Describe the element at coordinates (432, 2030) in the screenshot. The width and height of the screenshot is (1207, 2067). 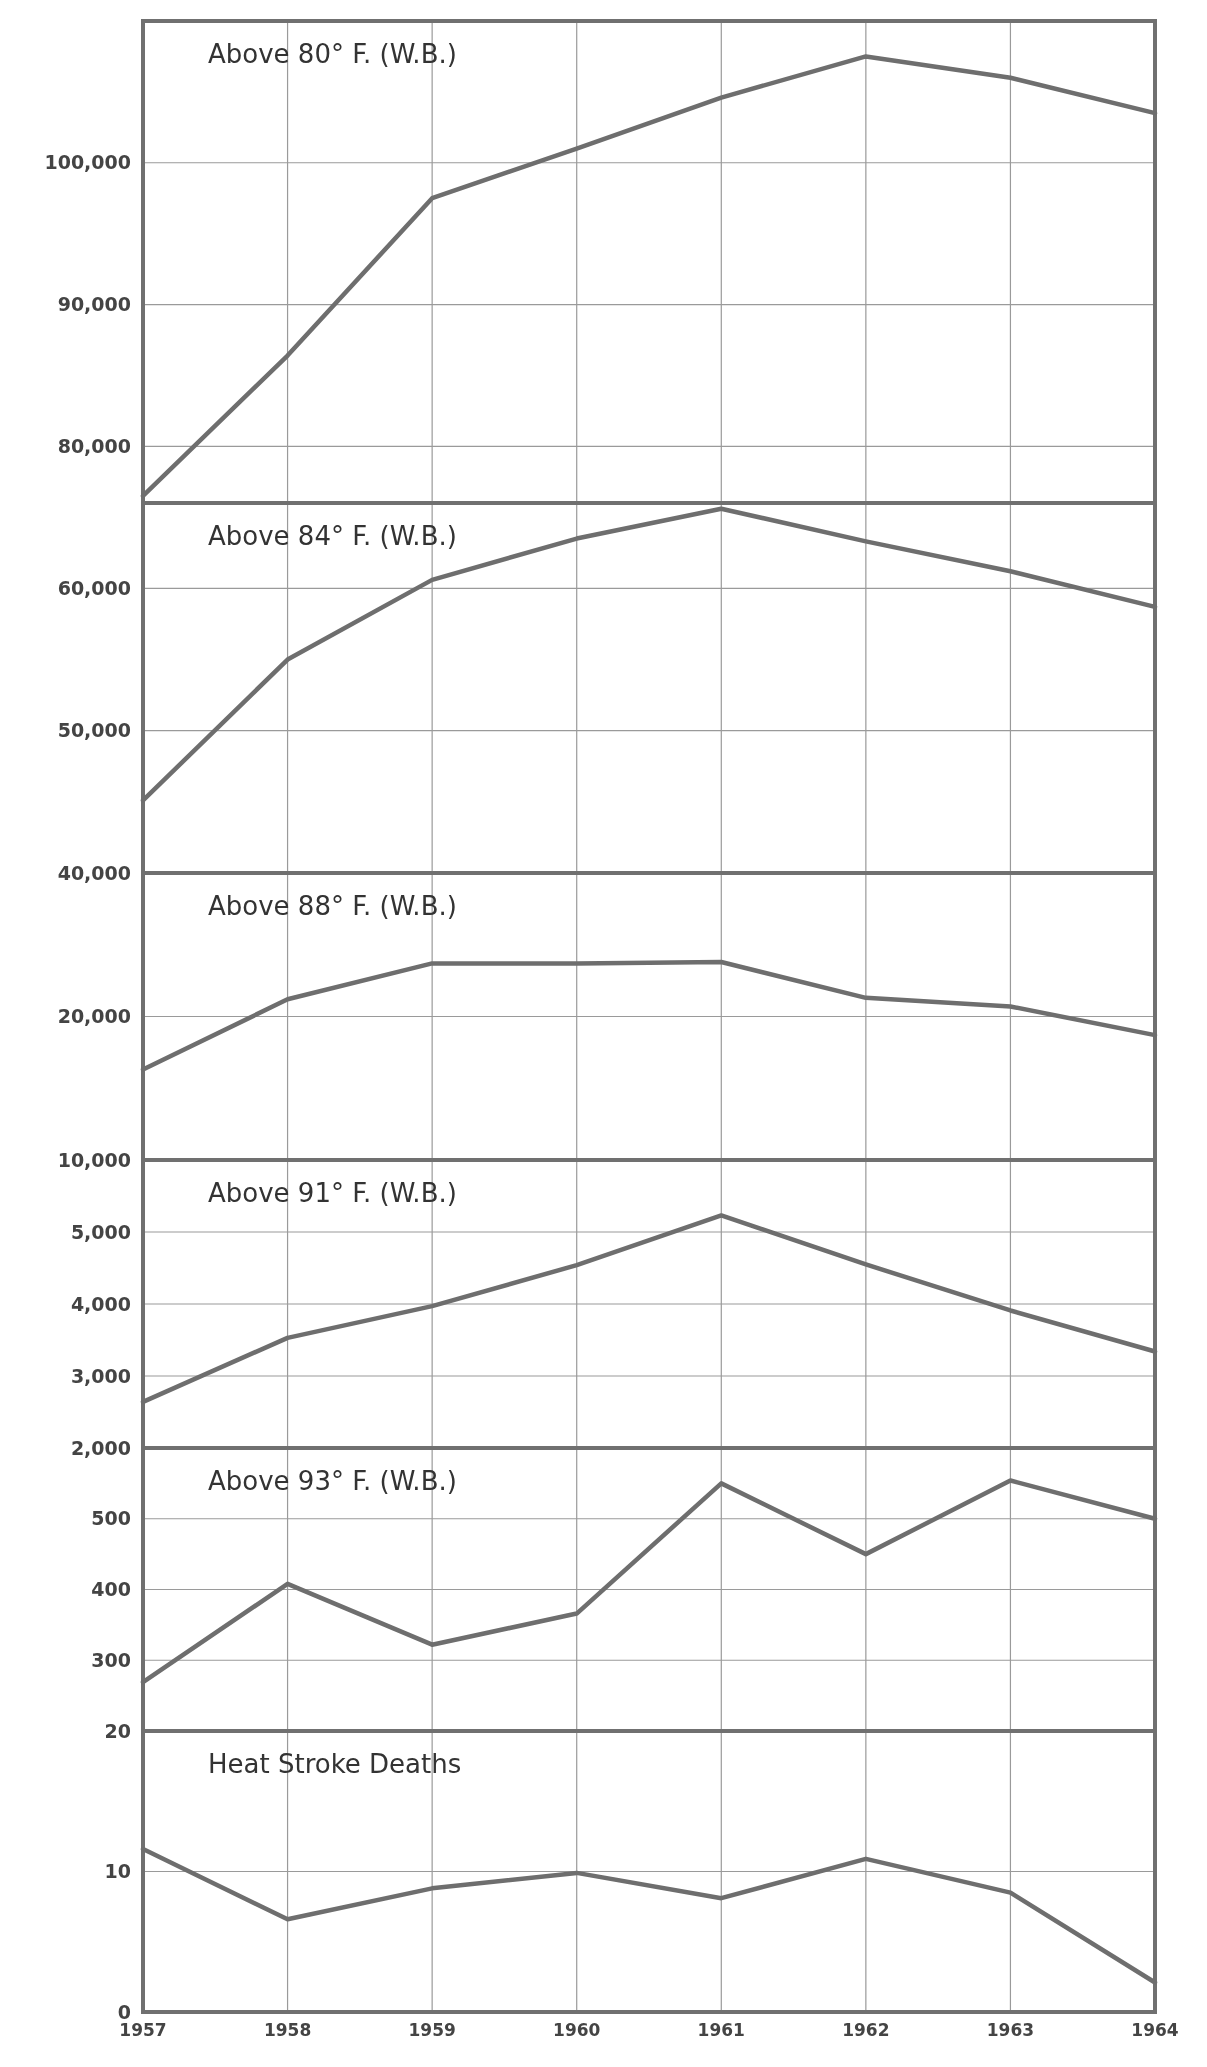
I see `x-tick-label: 1959` at that location.